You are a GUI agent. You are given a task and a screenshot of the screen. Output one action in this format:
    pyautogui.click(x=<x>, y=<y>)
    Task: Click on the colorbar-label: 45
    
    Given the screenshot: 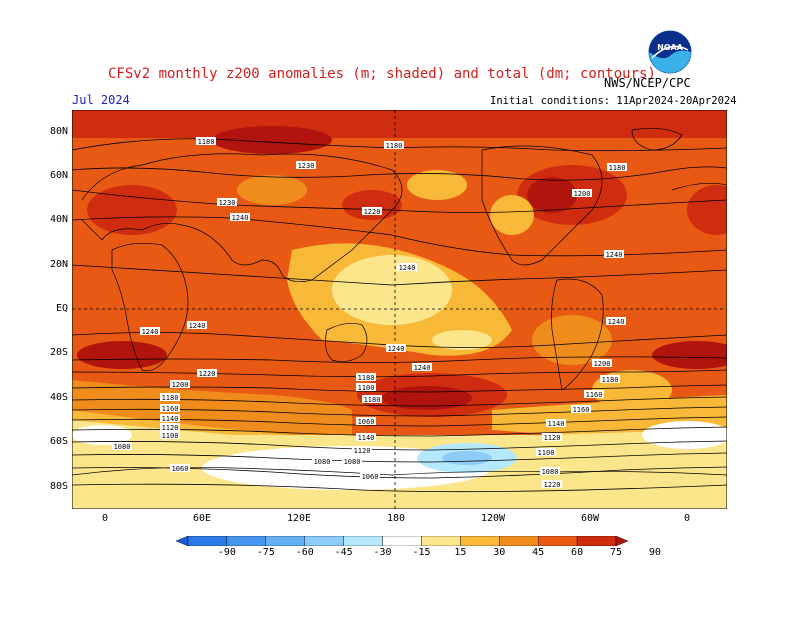 What is the action you would take?
    pyautogui.click(x=538, y=552)
    